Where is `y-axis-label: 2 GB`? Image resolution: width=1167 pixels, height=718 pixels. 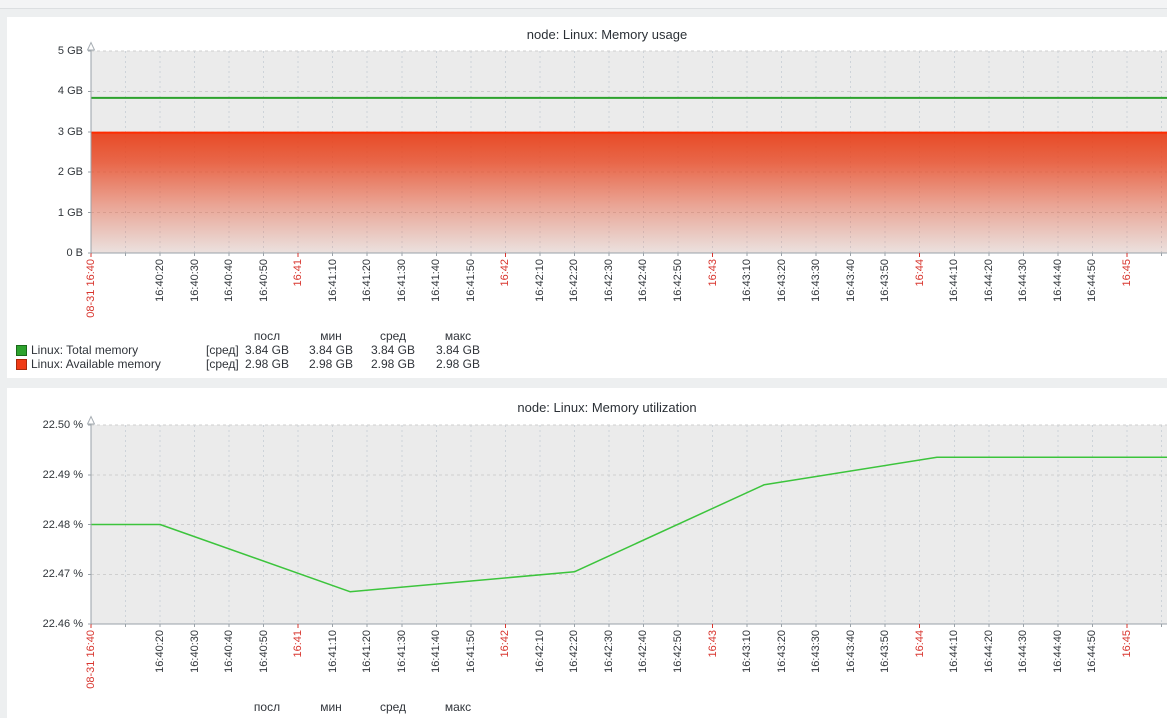 y-axis-label: 2 GB is located at coordinates (70, 172).